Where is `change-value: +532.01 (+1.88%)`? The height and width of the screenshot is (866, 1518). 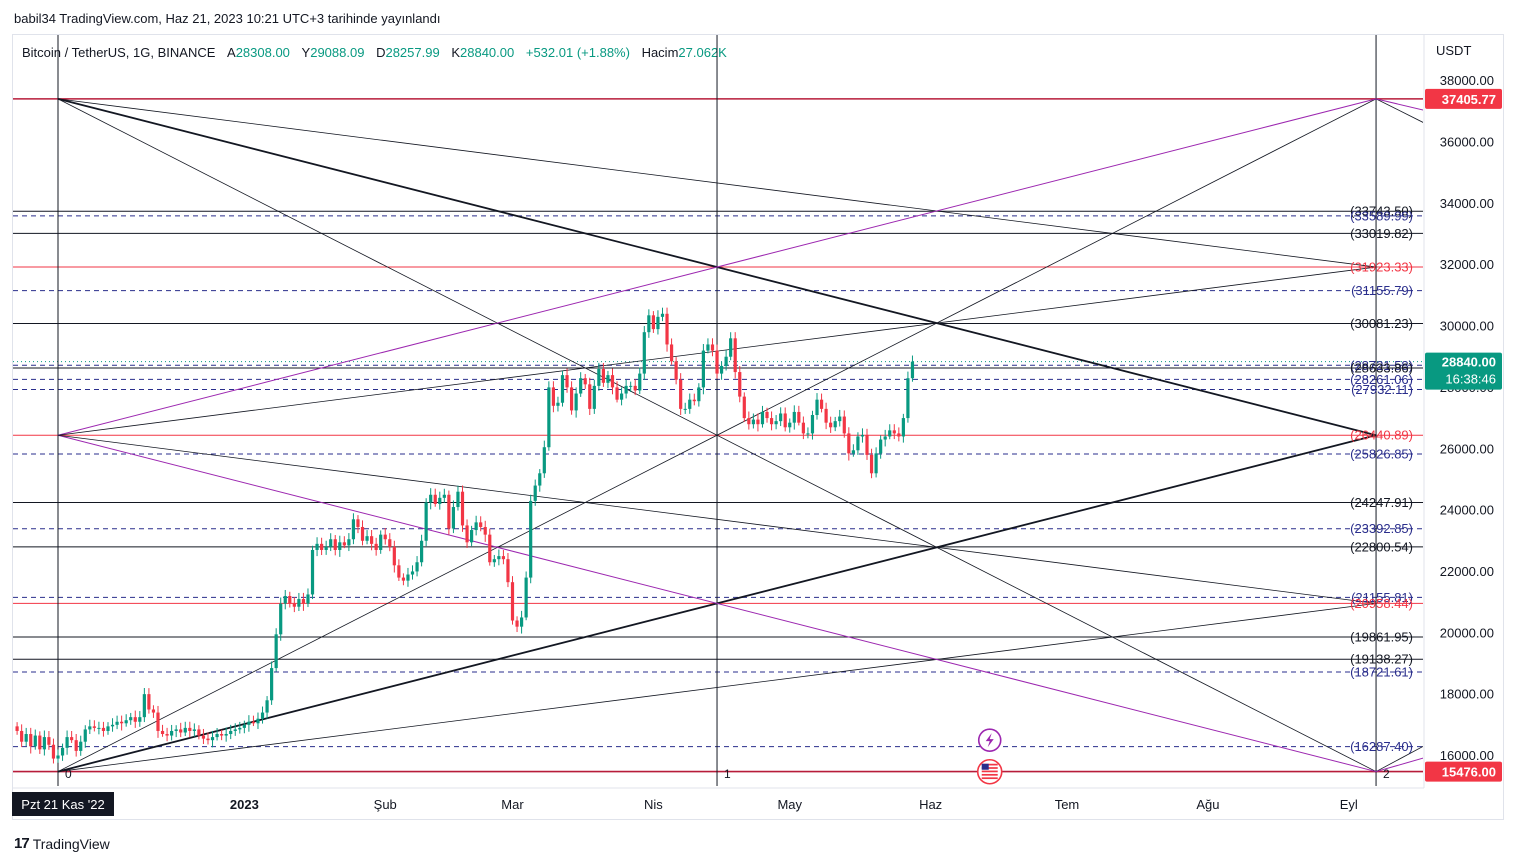
change-value: +532.01 (+1.88%) is located at coordinates (577, 52).